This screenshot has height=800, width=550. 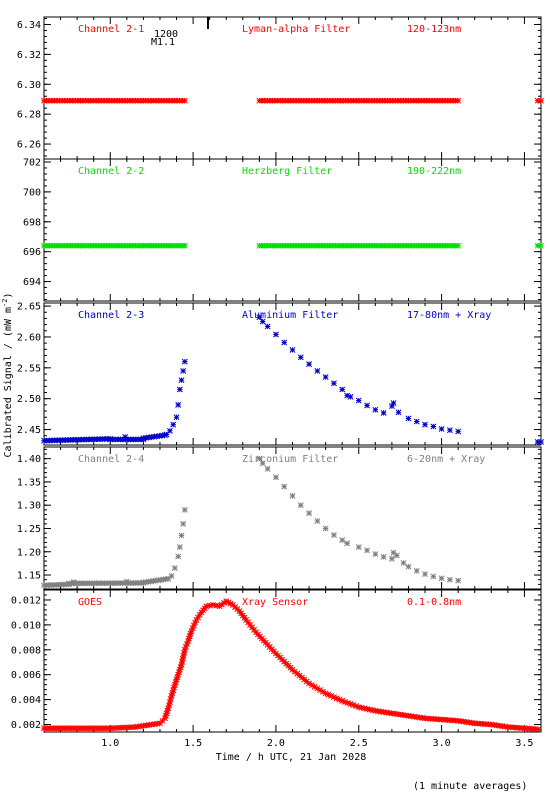 I want to click on panel-label-range: 6-20nm + Xray, so click(x=446, y=459).